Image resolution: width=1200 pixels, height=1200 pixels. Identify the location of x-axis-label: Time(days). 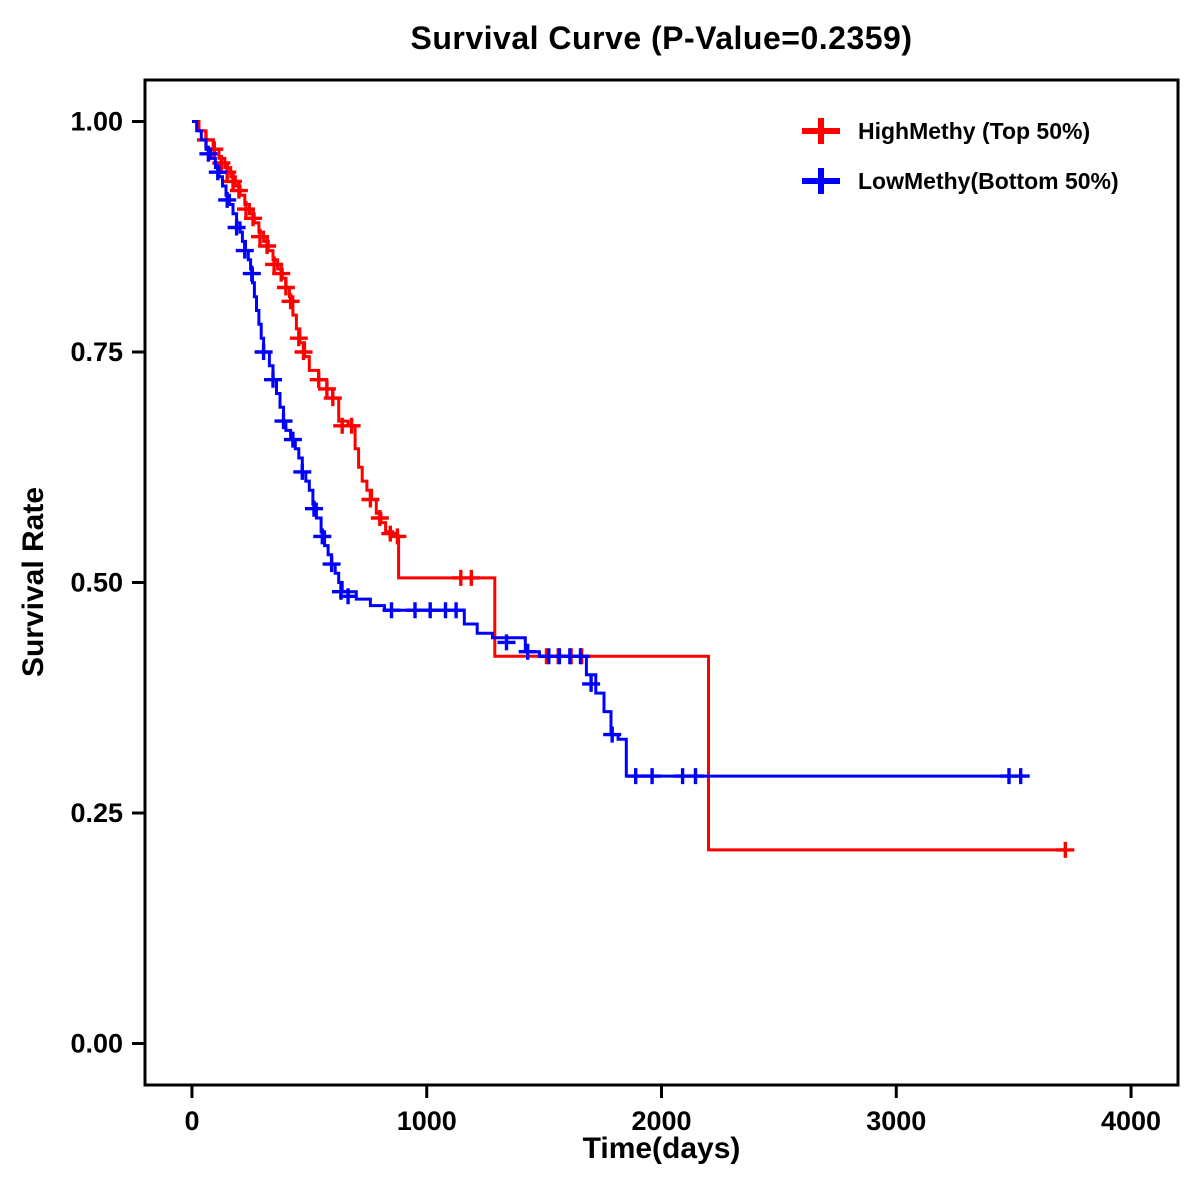
(661, 1148).